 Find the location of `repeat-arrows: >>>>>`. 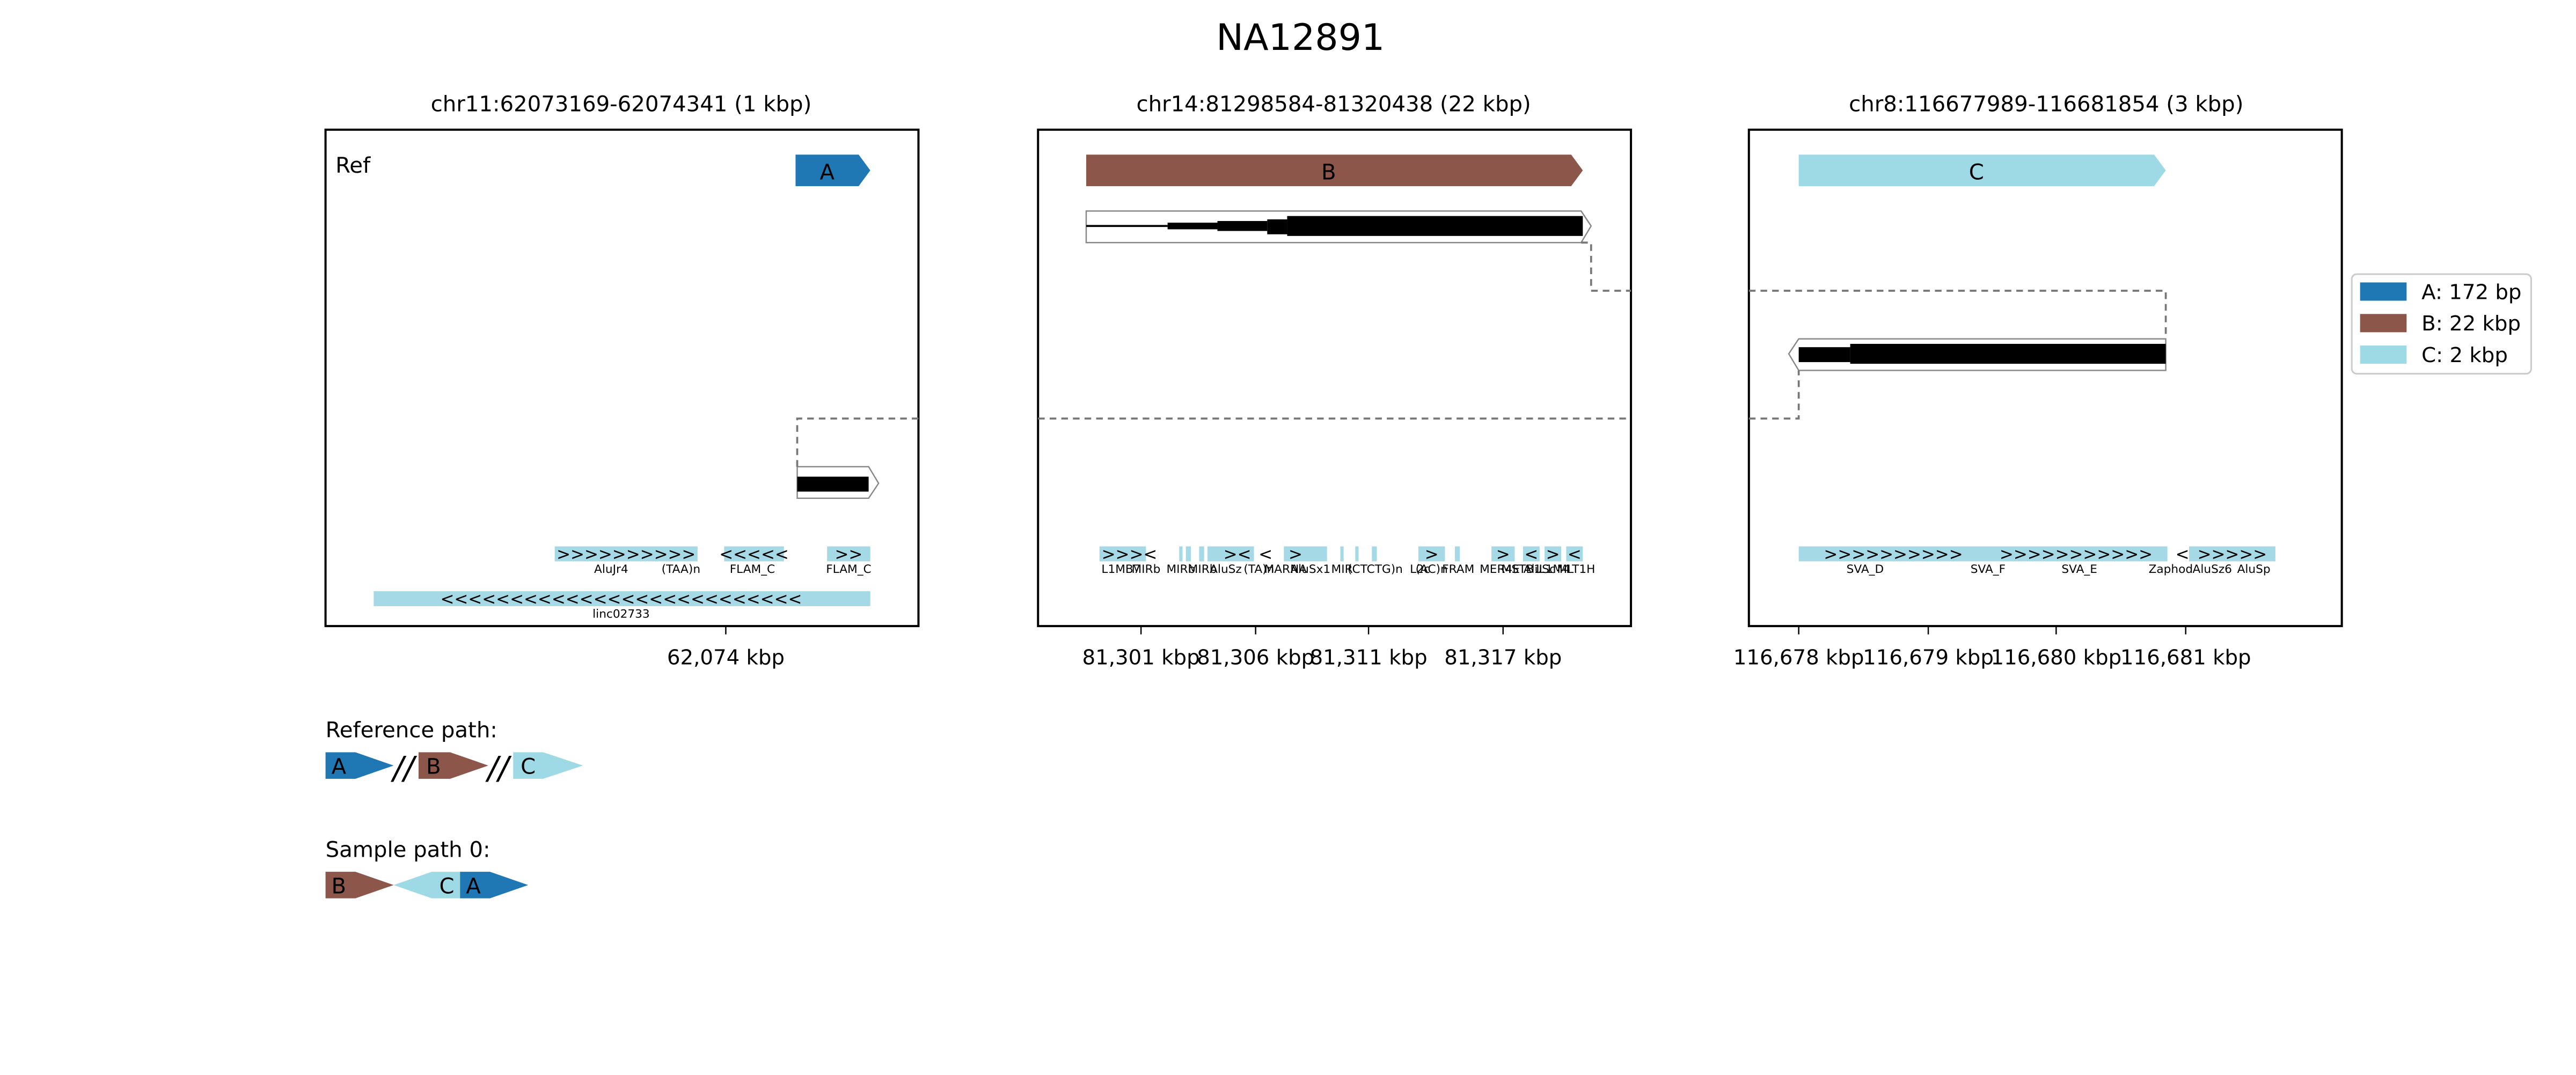

repeat-arrows: >>>>> is located at coordinates (2232, 554).